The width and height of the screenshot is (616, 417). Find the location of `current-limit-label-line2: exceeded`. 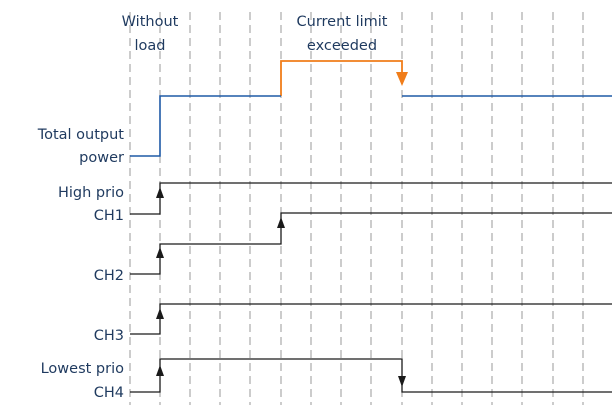

current-limit-label-line2: exceeded is located at coordinates (342, 46).